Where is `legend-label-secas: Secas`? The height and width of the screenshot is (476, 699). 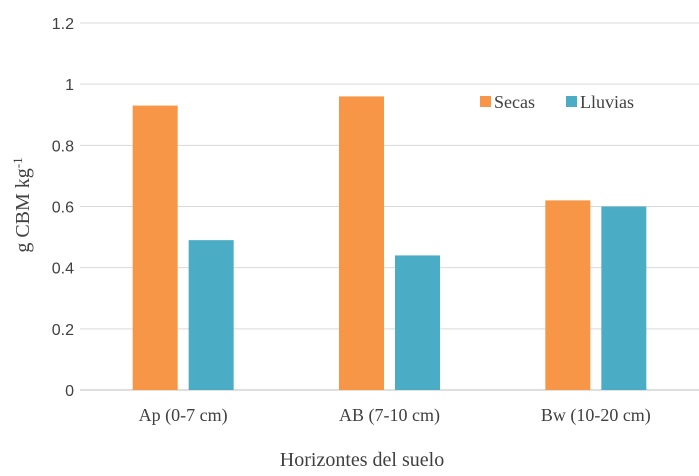 legend-label-secas: Secas is located at coordinates (514, 102).